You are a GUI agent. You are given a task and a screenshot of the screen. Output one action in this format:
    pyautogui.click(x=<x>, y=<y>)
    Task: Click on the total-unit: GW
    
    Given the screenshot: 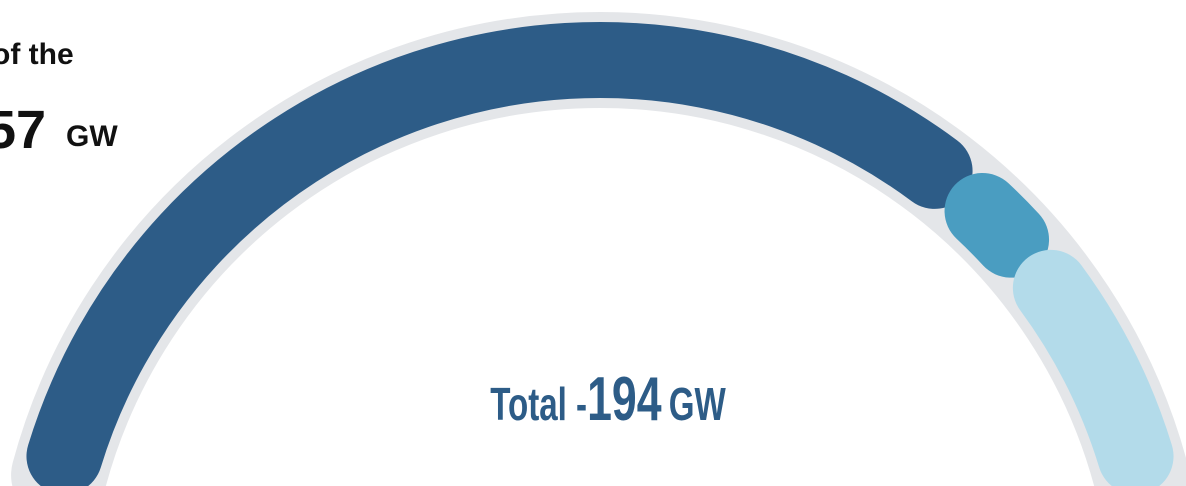 What is the action you would take?
    pyautogui.click(x=697, y=405)
    